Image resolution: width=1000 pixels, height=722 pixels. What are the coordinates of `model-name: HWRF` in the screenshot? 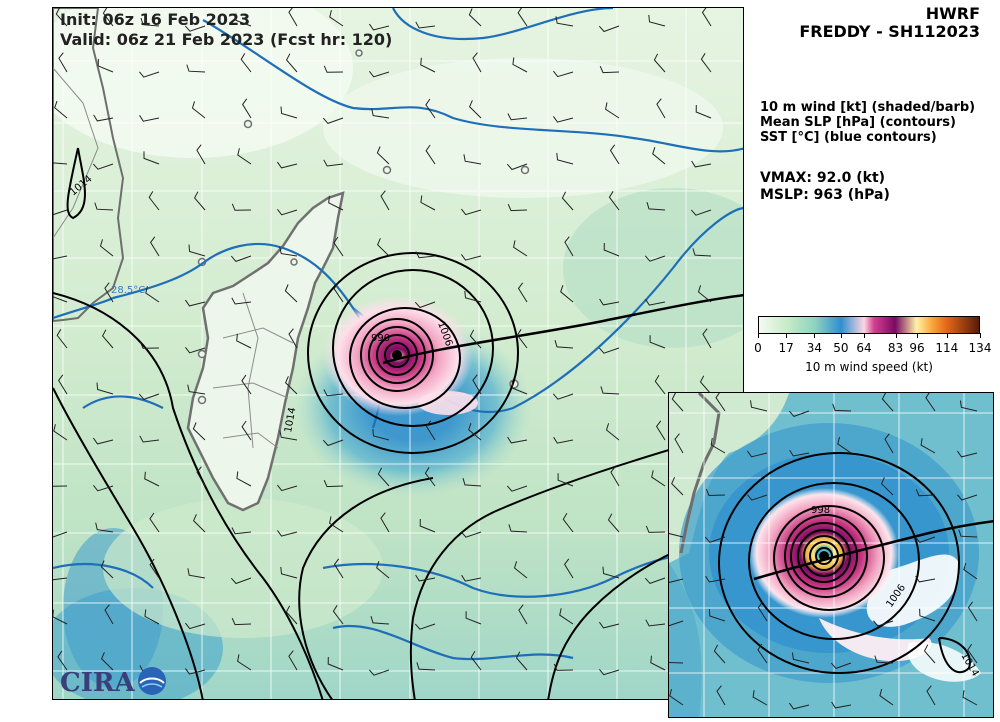 It's located at (952, 13).